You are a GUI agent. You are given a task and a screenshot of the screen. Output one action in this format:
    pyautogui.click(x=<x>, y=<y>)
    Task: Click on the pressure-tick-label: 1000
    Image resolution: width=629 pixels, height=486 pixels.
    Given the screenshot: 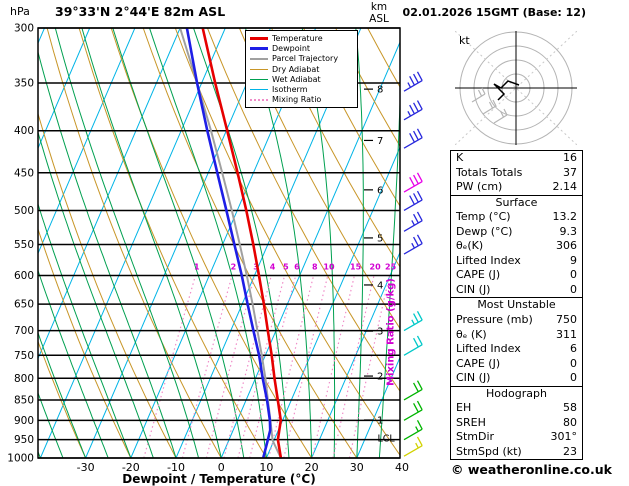 What is the action you would take?
    pyautogui.click(x=20, y=459)
    